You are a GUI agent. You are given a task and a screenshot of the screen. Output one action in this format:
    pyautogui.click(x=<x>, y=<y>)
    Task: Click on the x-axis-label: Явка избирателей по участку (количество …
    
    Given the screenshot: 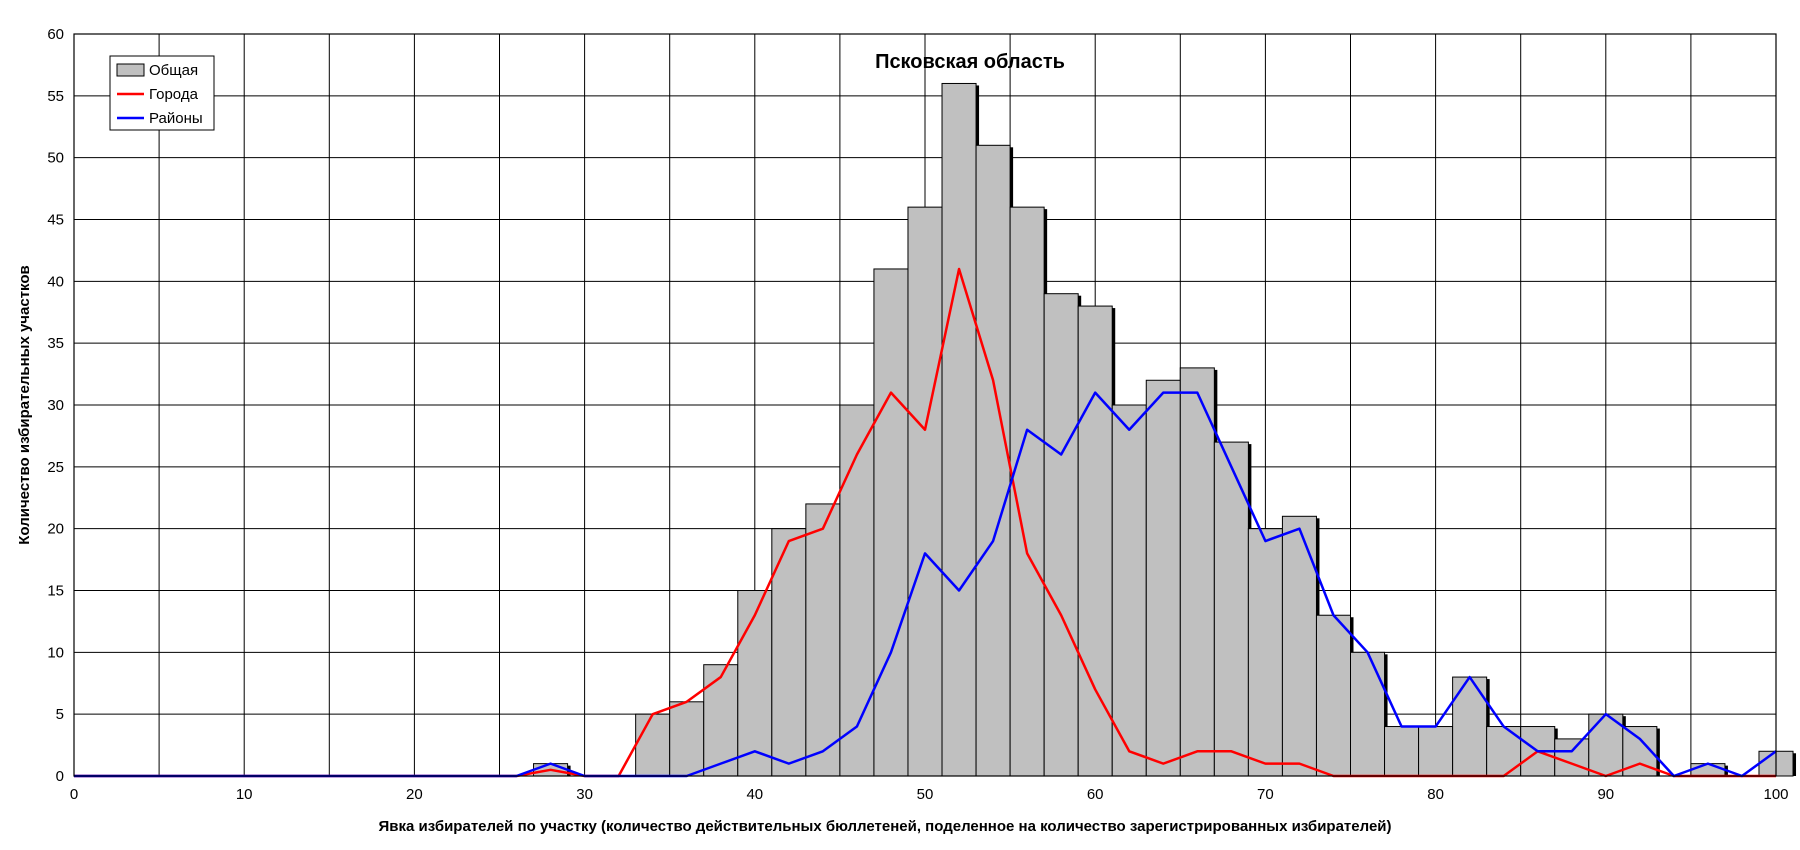 What is the action you would take?
    pyautogui.click(x=885, y=826)
    